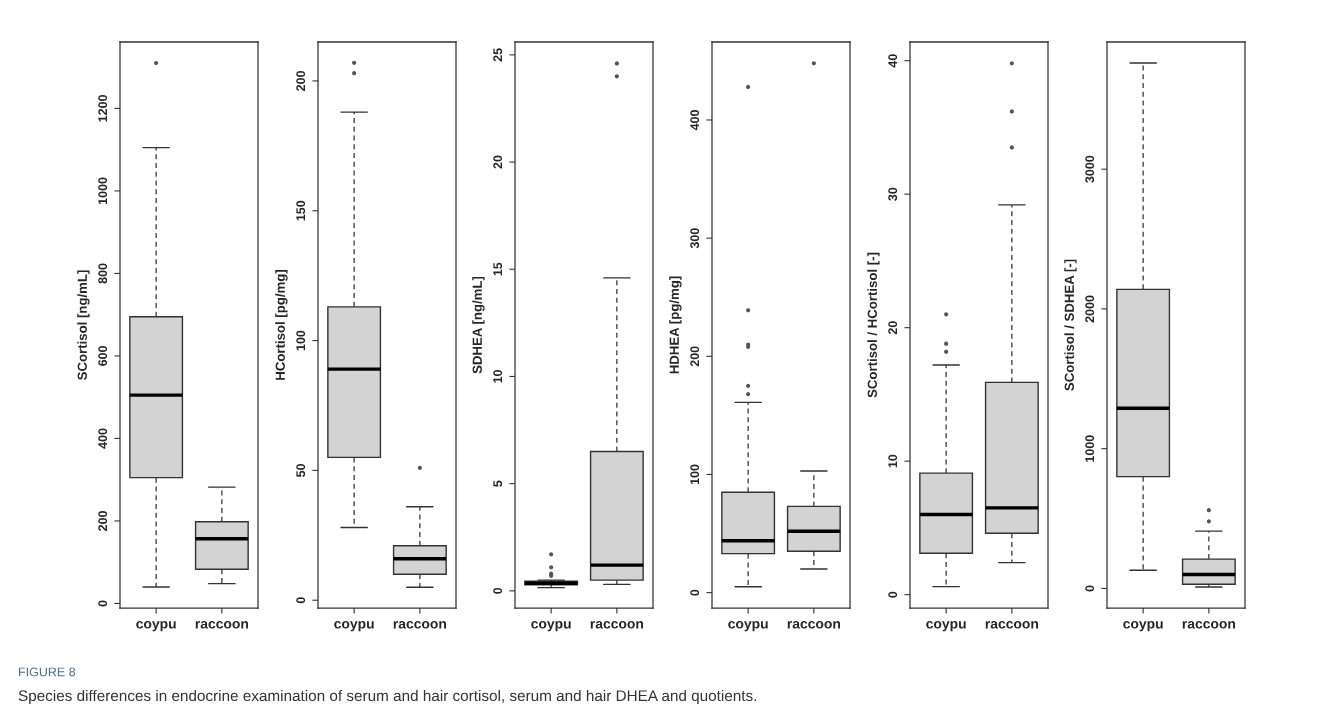  I want to click on y-tick-label: 30, so click(893, 194).